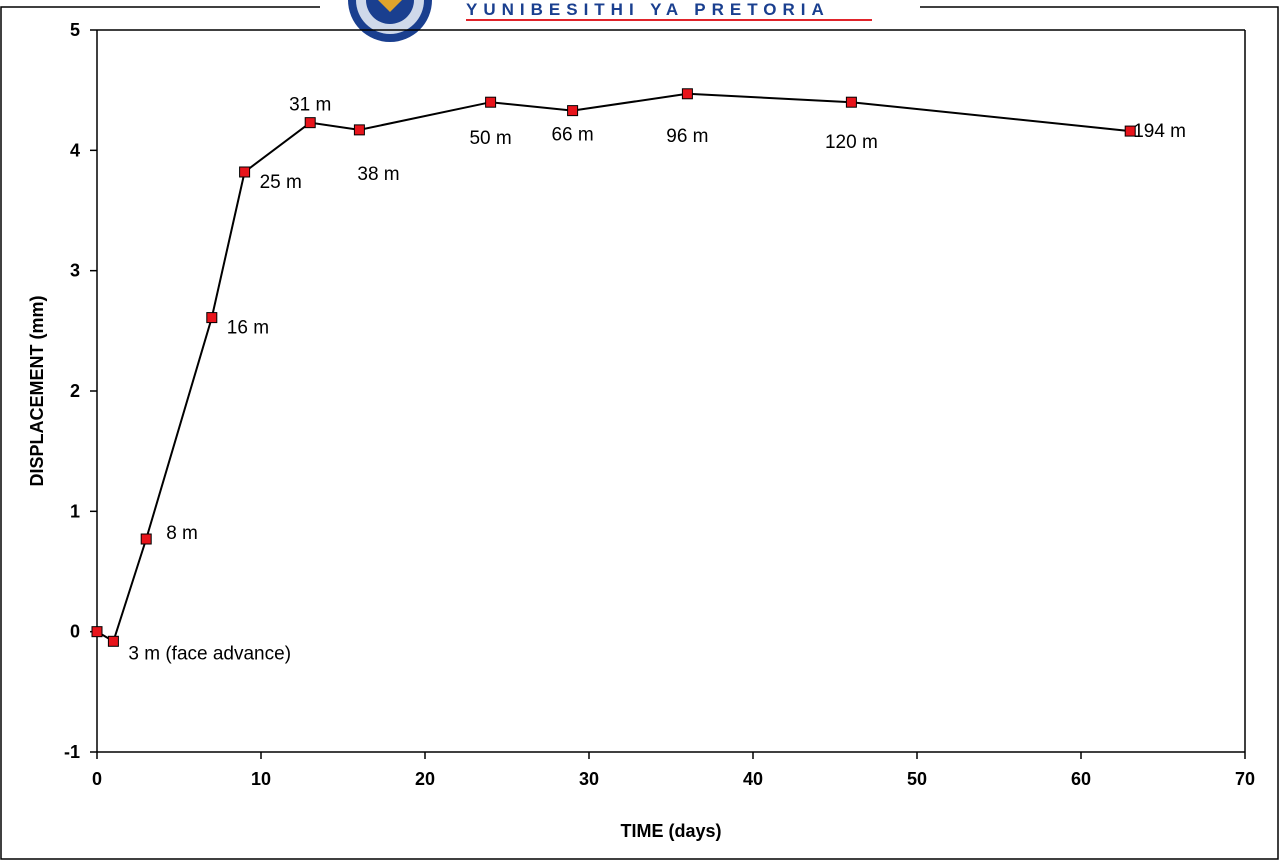 The width and height of the screenshot is (1280, 861). Describe the element at coordinates (687, 136) in the screenshot. I see `point-label: 96 m` at that location.